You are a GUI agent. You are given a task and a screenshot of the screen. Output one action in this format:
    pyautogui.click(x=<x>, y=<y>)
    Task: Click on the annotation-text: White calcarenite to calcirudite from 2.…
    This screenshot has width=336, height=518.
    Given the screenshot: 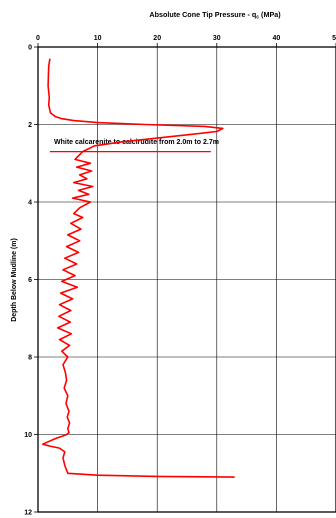 What is the action you would take?
    pyautogui.click(x=136, y=142)
    